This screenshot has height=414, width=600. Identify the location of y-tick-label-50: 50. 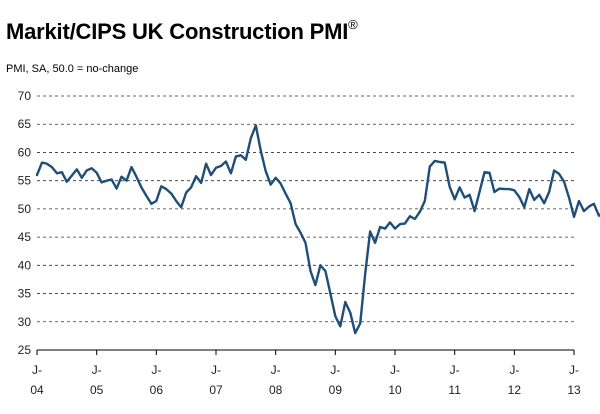
(25, 209).